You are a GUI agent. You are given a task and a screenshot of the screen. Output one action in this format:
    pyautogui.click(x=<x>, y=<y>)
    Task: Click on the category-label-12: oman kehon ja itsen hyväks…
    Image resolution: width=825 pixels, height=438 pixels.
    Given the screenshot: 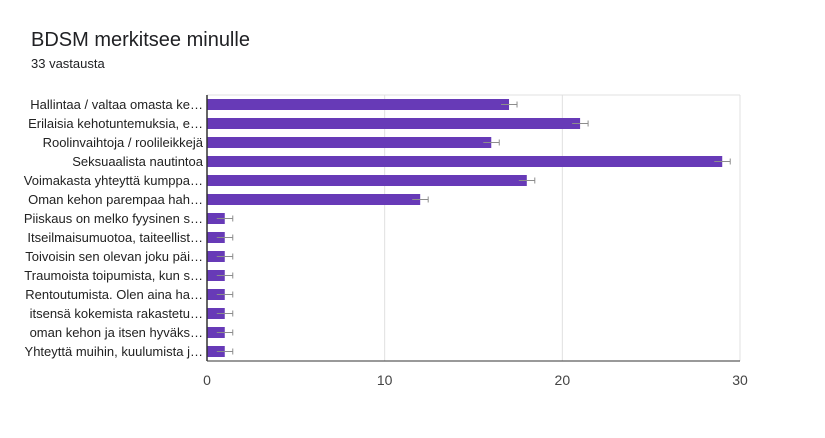 What is the action you would take?
    pyautogui.click(x=116, y=332)
    